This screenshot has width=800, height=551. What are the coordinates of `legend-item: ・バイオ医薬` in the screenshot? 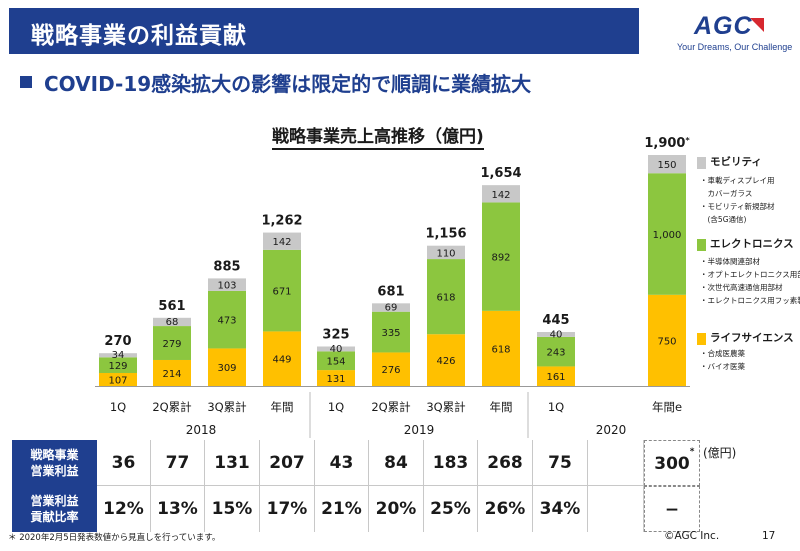 It's located at (722, 366).